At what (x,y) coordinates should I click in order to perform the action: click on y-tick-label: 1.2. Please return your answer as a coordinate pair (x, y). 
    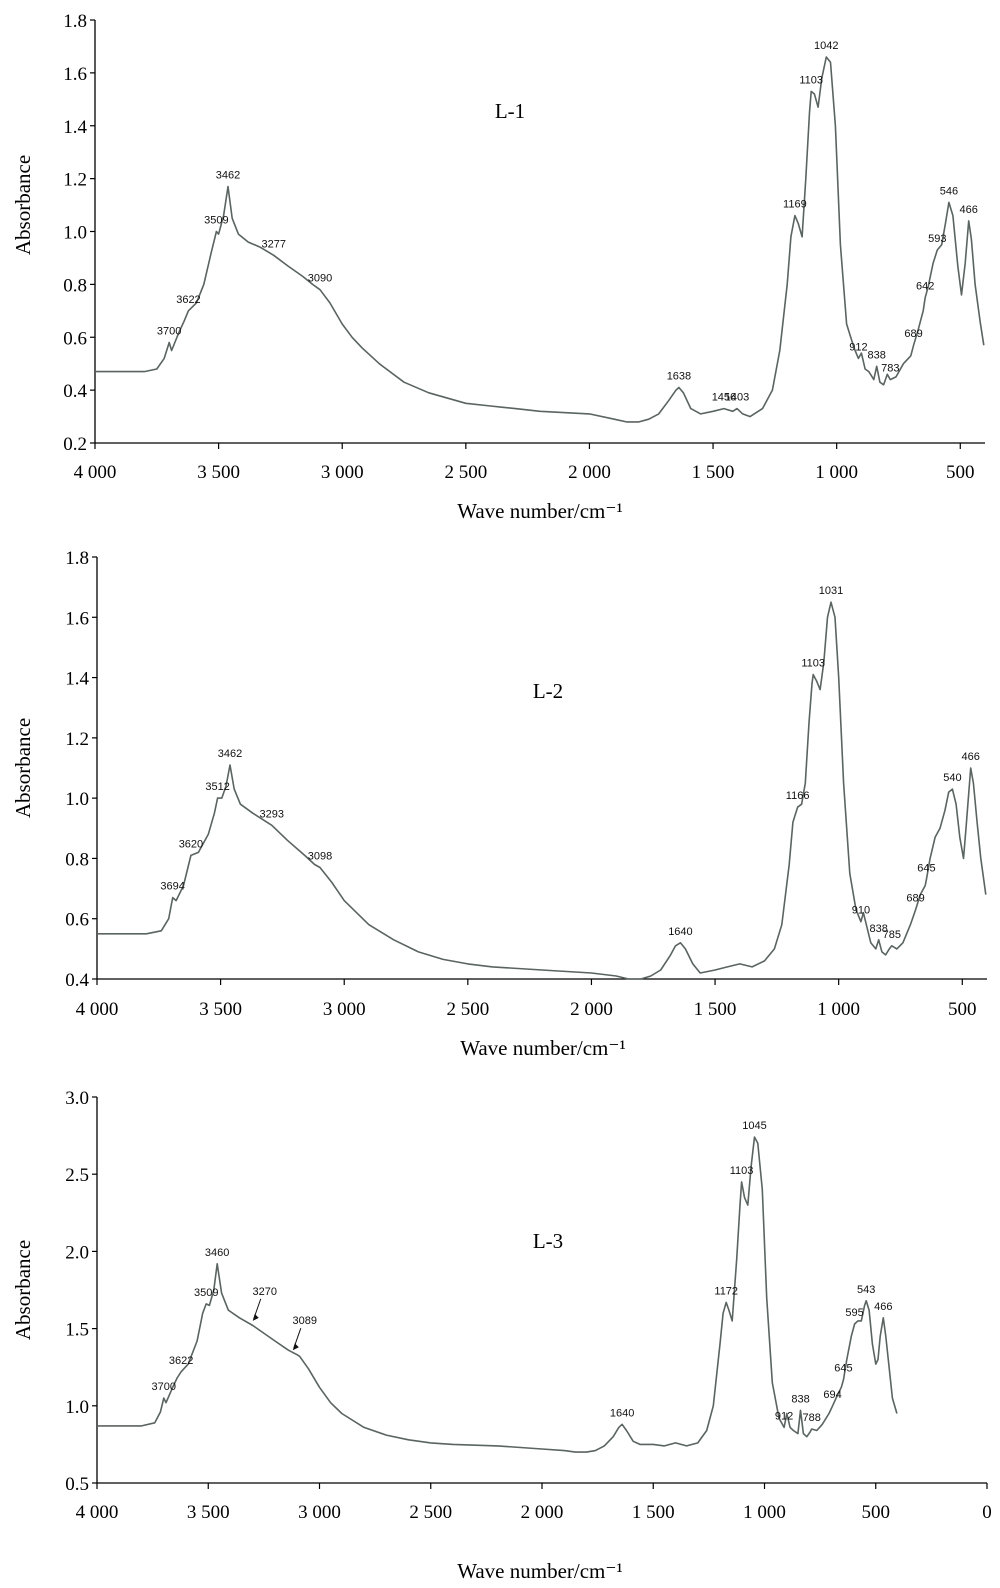
    Looking at the image, I should click on (75, 180).